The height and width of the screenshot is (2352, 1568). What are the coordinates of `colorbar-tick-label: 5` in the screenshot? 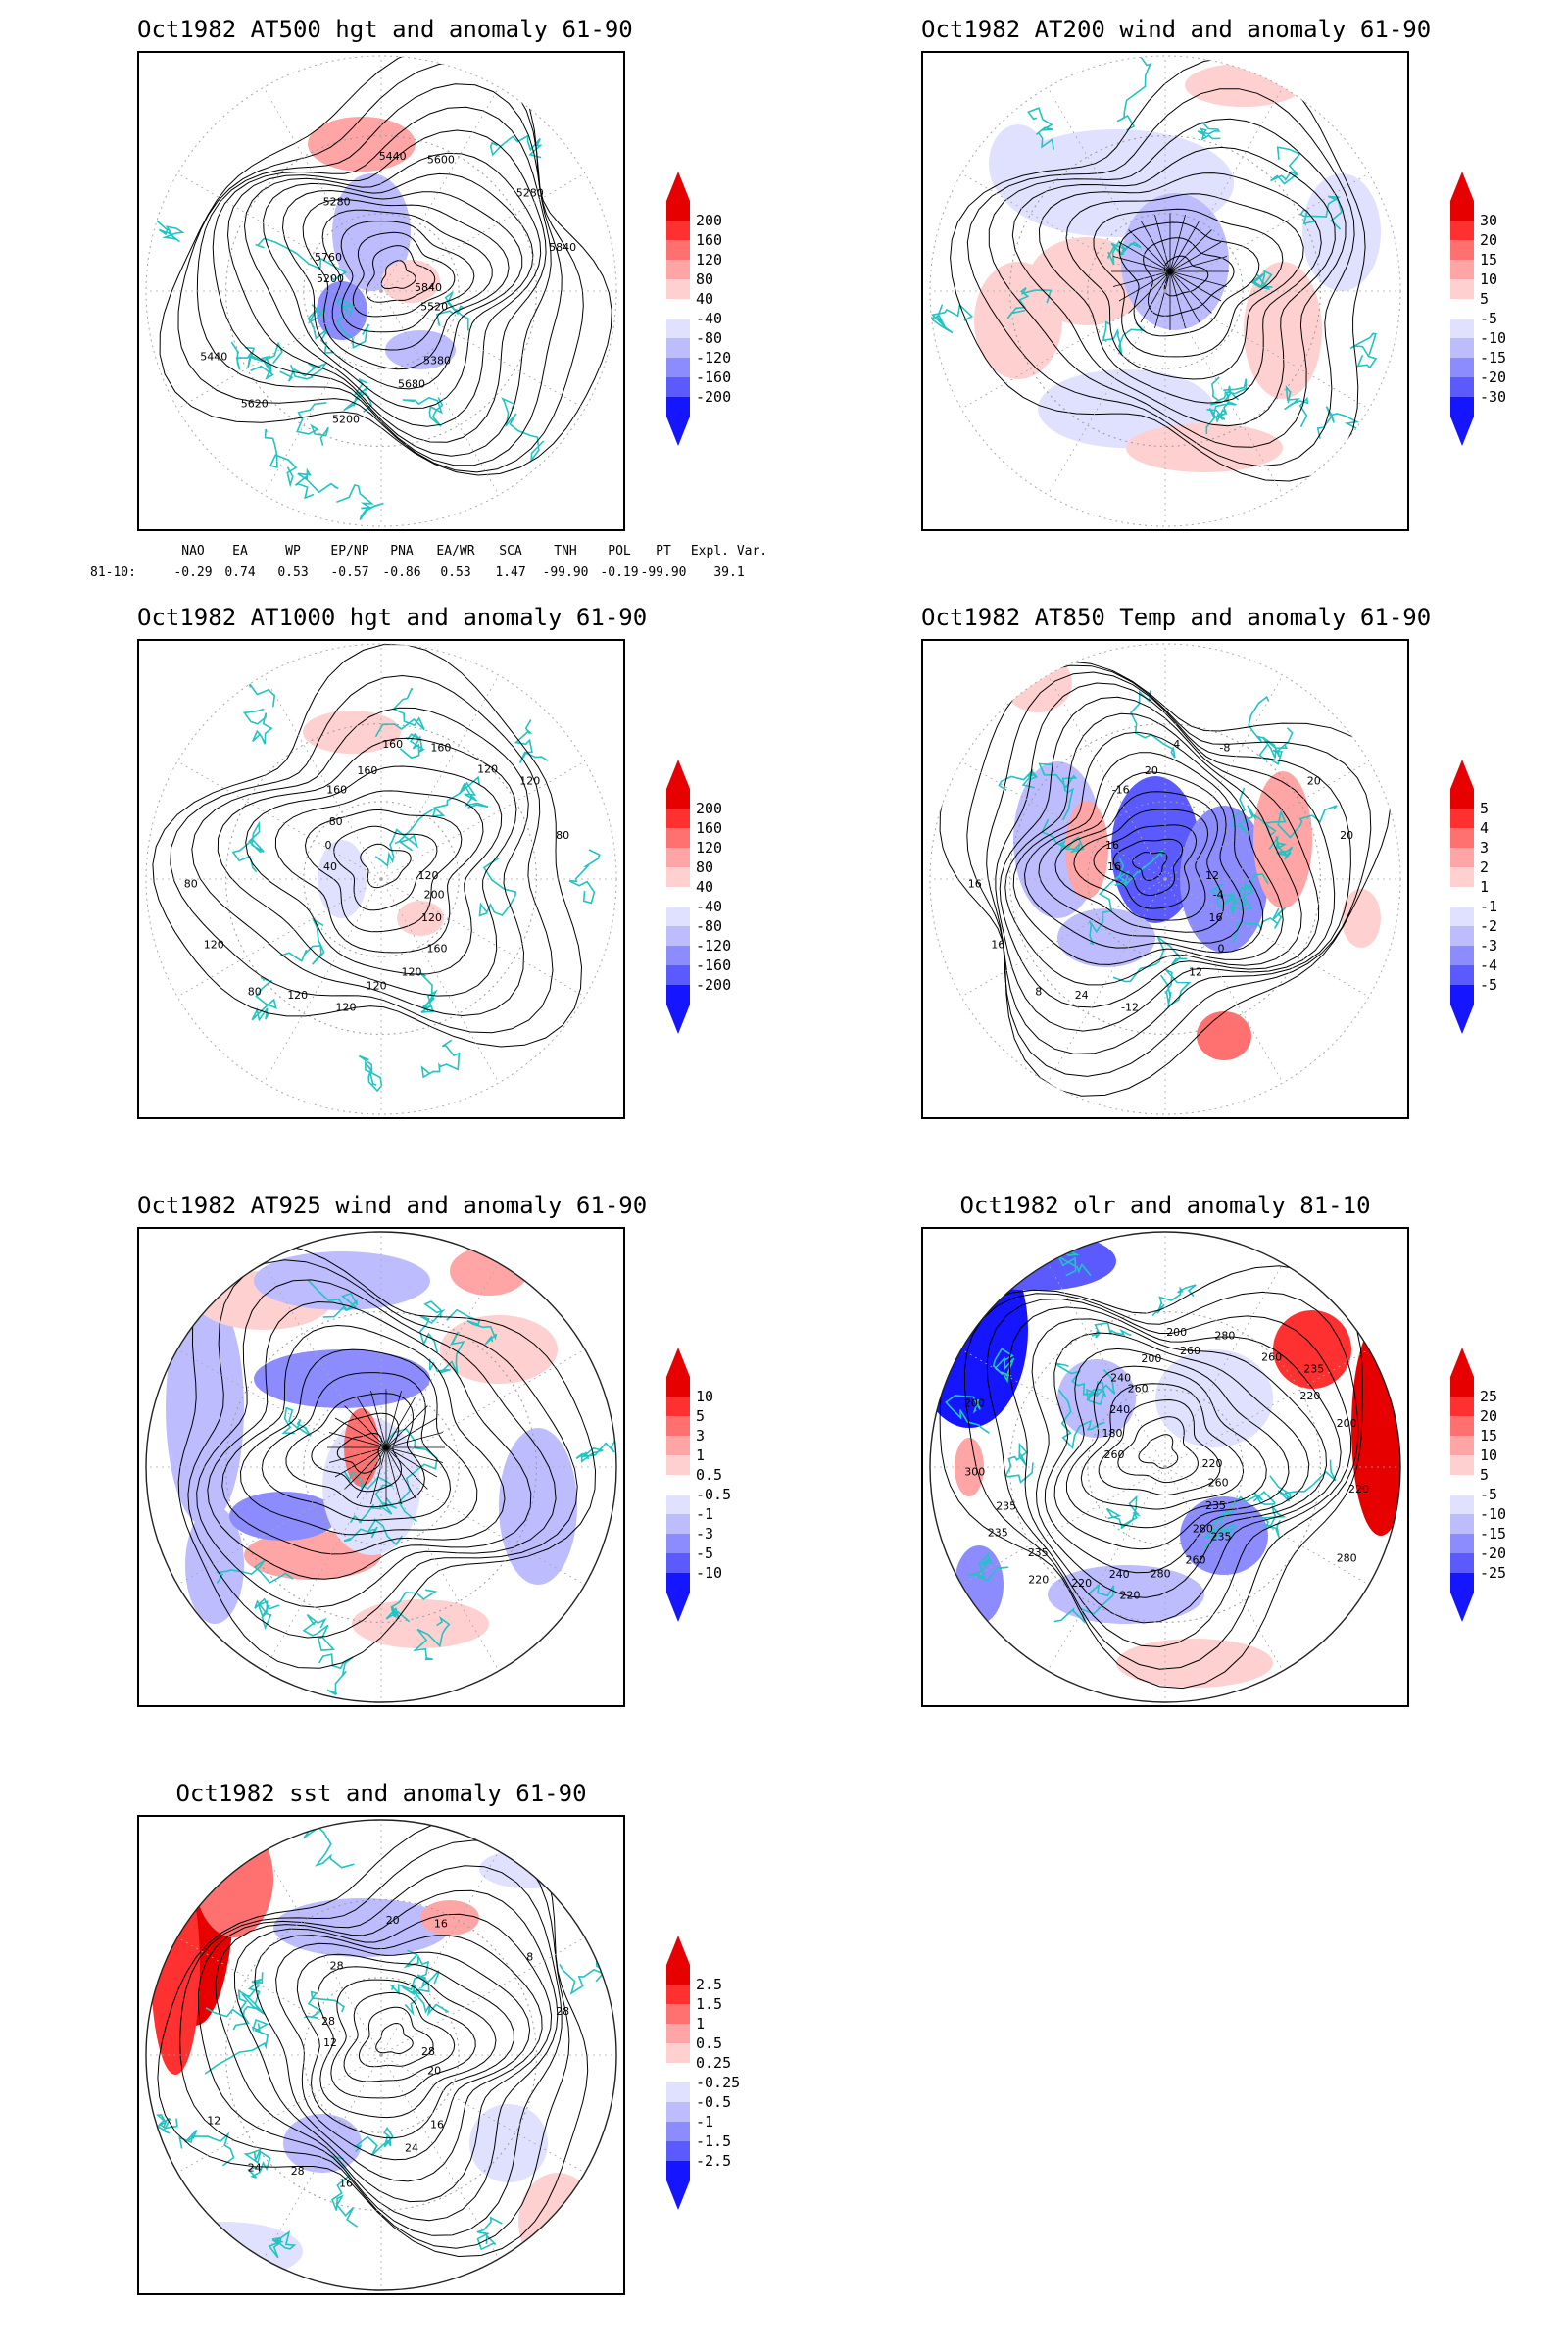 It's located at (1485, 1475).